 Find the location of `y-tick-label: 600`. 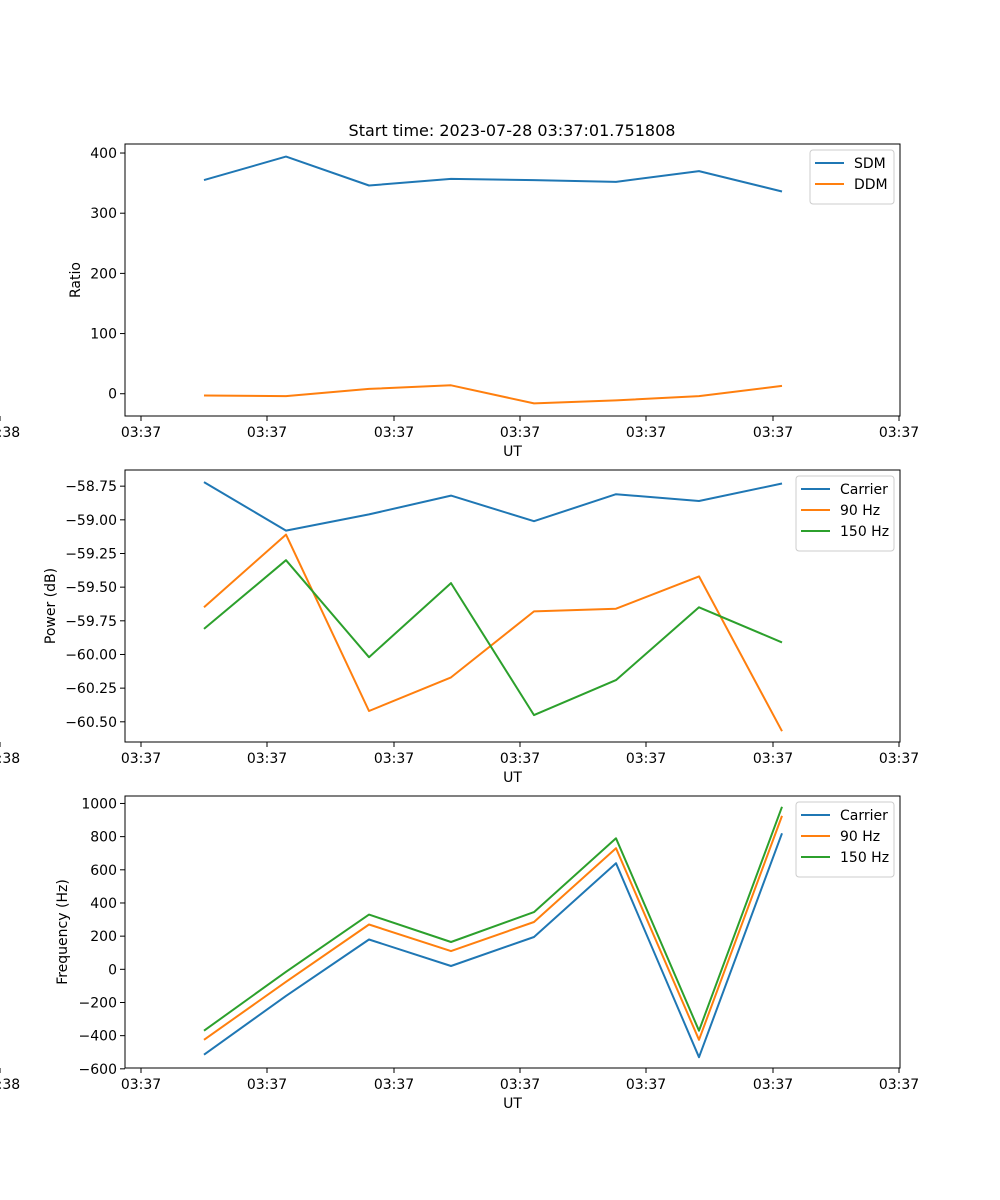

y-tick-label: 600 is located at coordinates (103, 871).